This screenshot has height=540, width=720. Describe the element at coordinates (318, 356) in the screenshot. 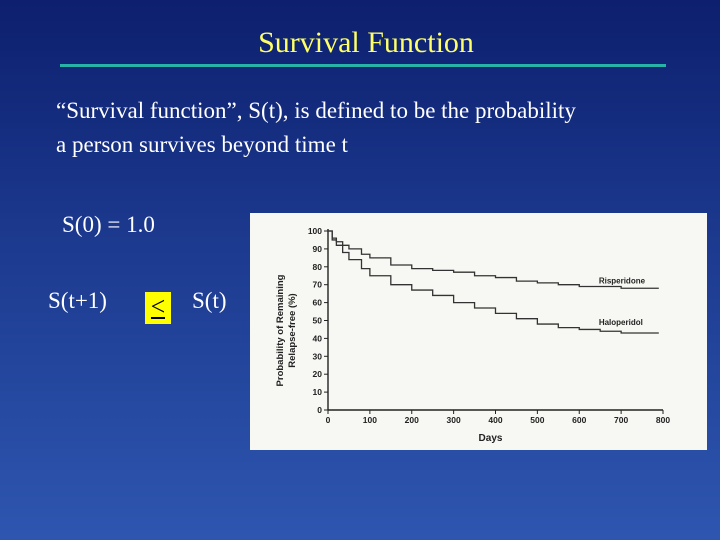

I see `y-tick-label: 30` at that location.